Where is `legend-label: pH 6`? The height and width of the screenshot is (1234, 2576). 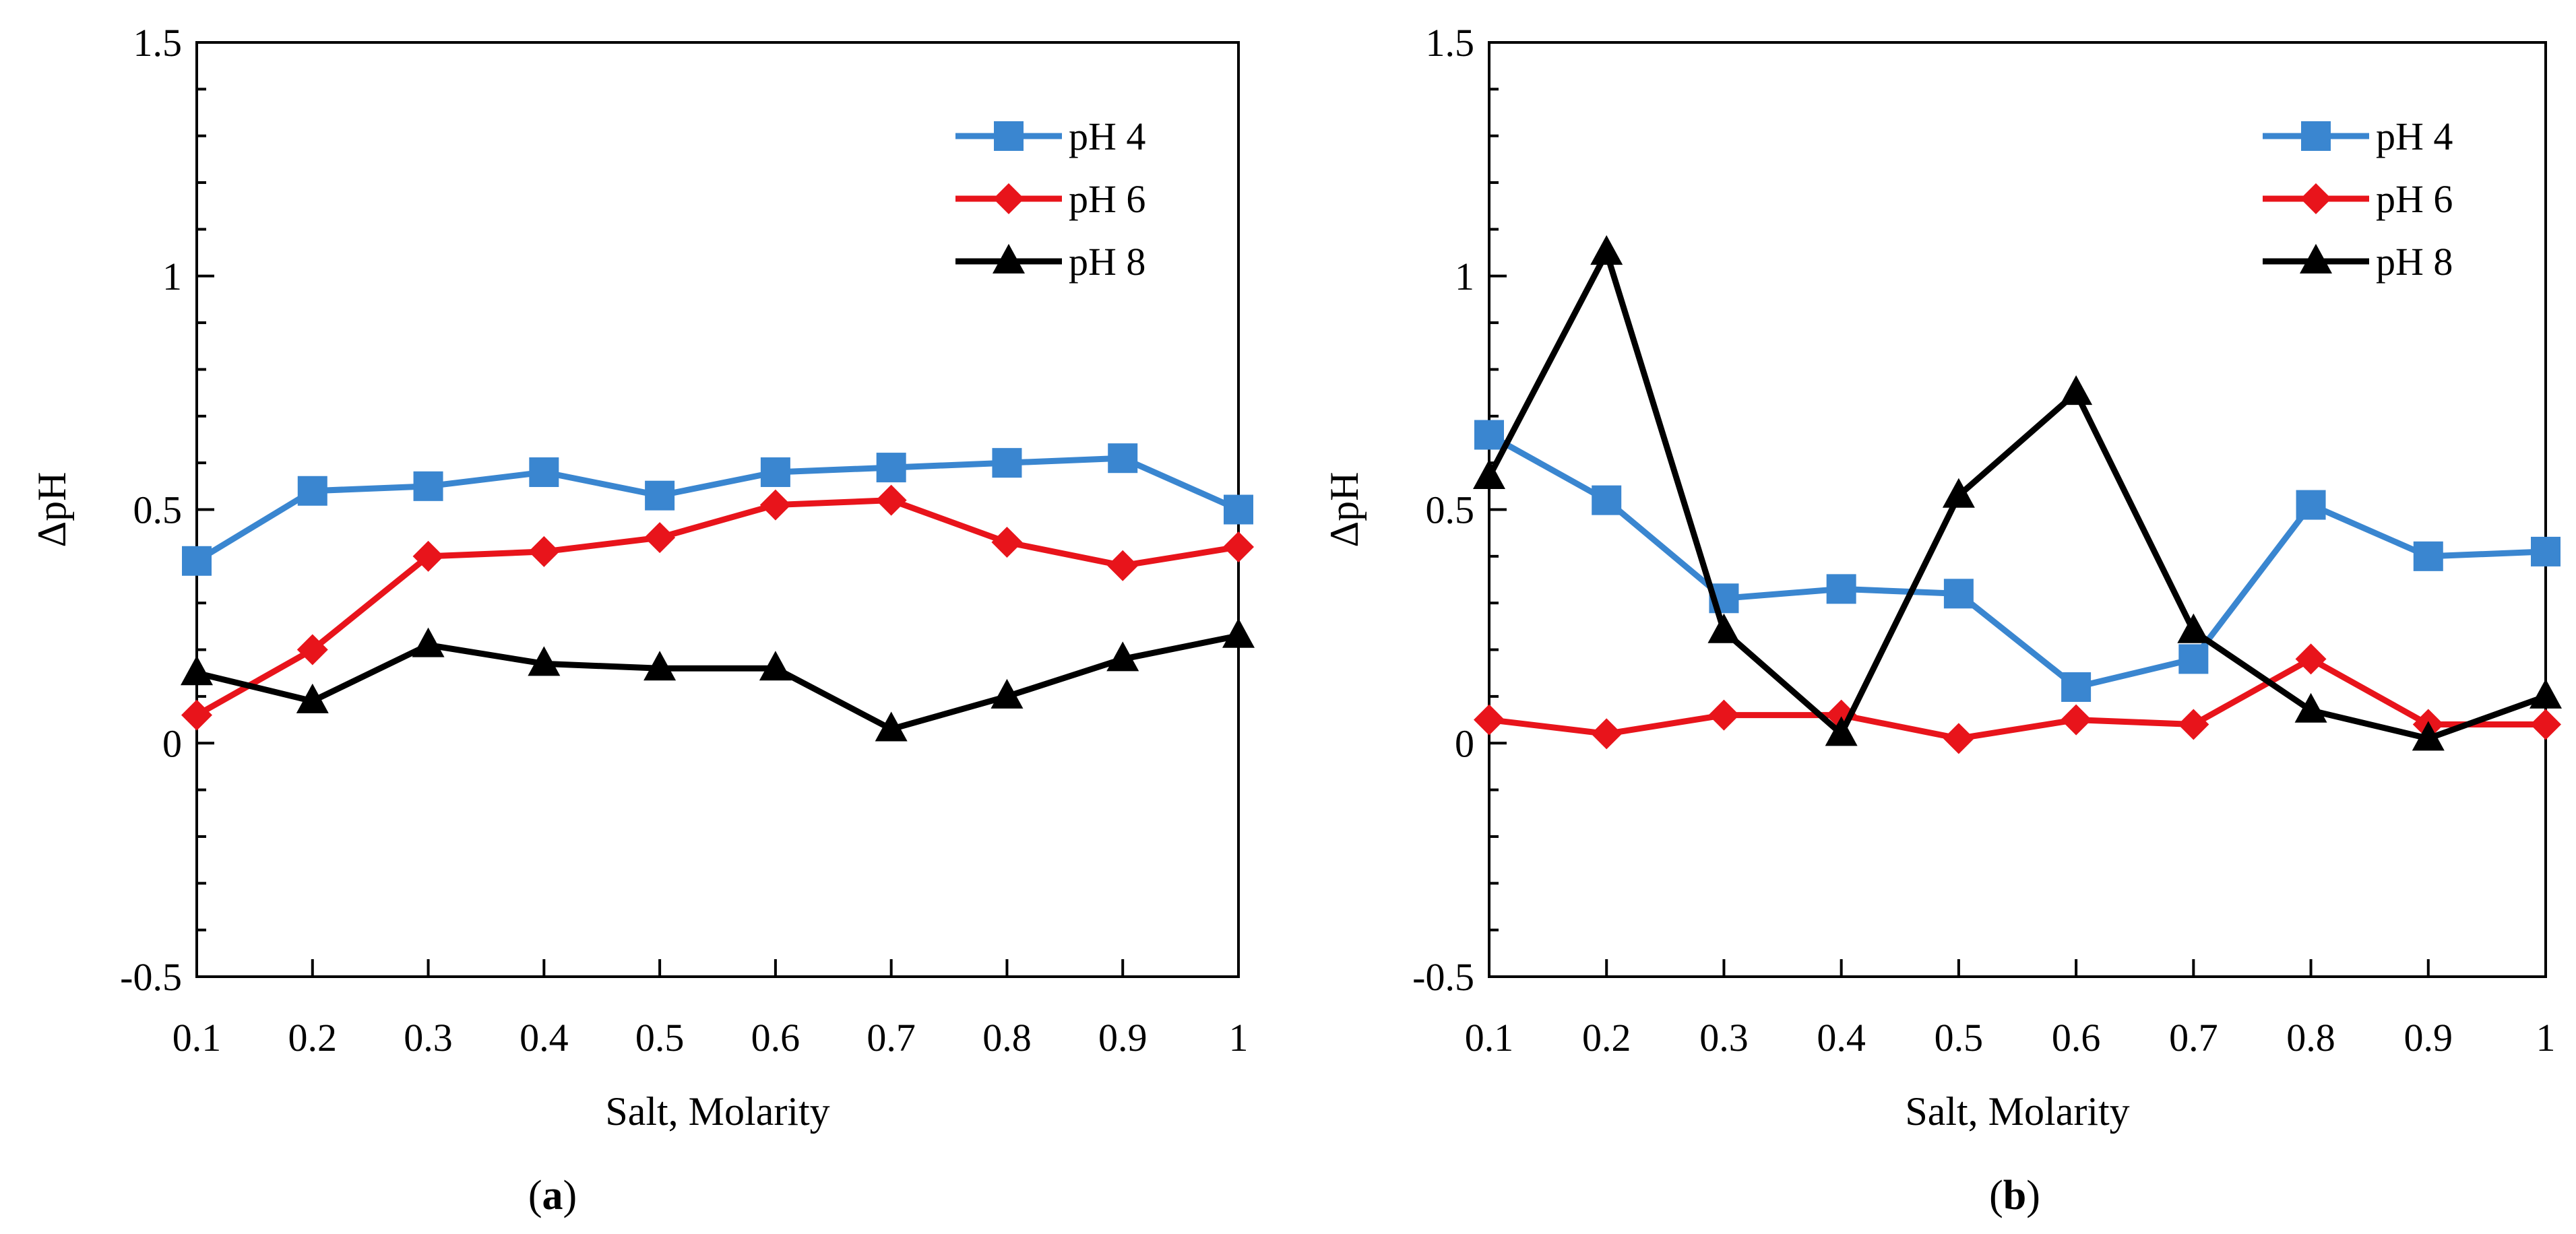 legend-label: pH 6 is located at coordinates (2414, 199).